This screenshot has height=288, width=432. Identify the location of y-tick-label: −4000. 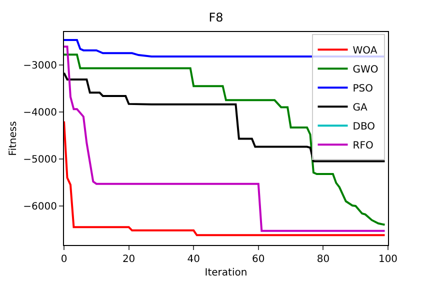
(40, 112).